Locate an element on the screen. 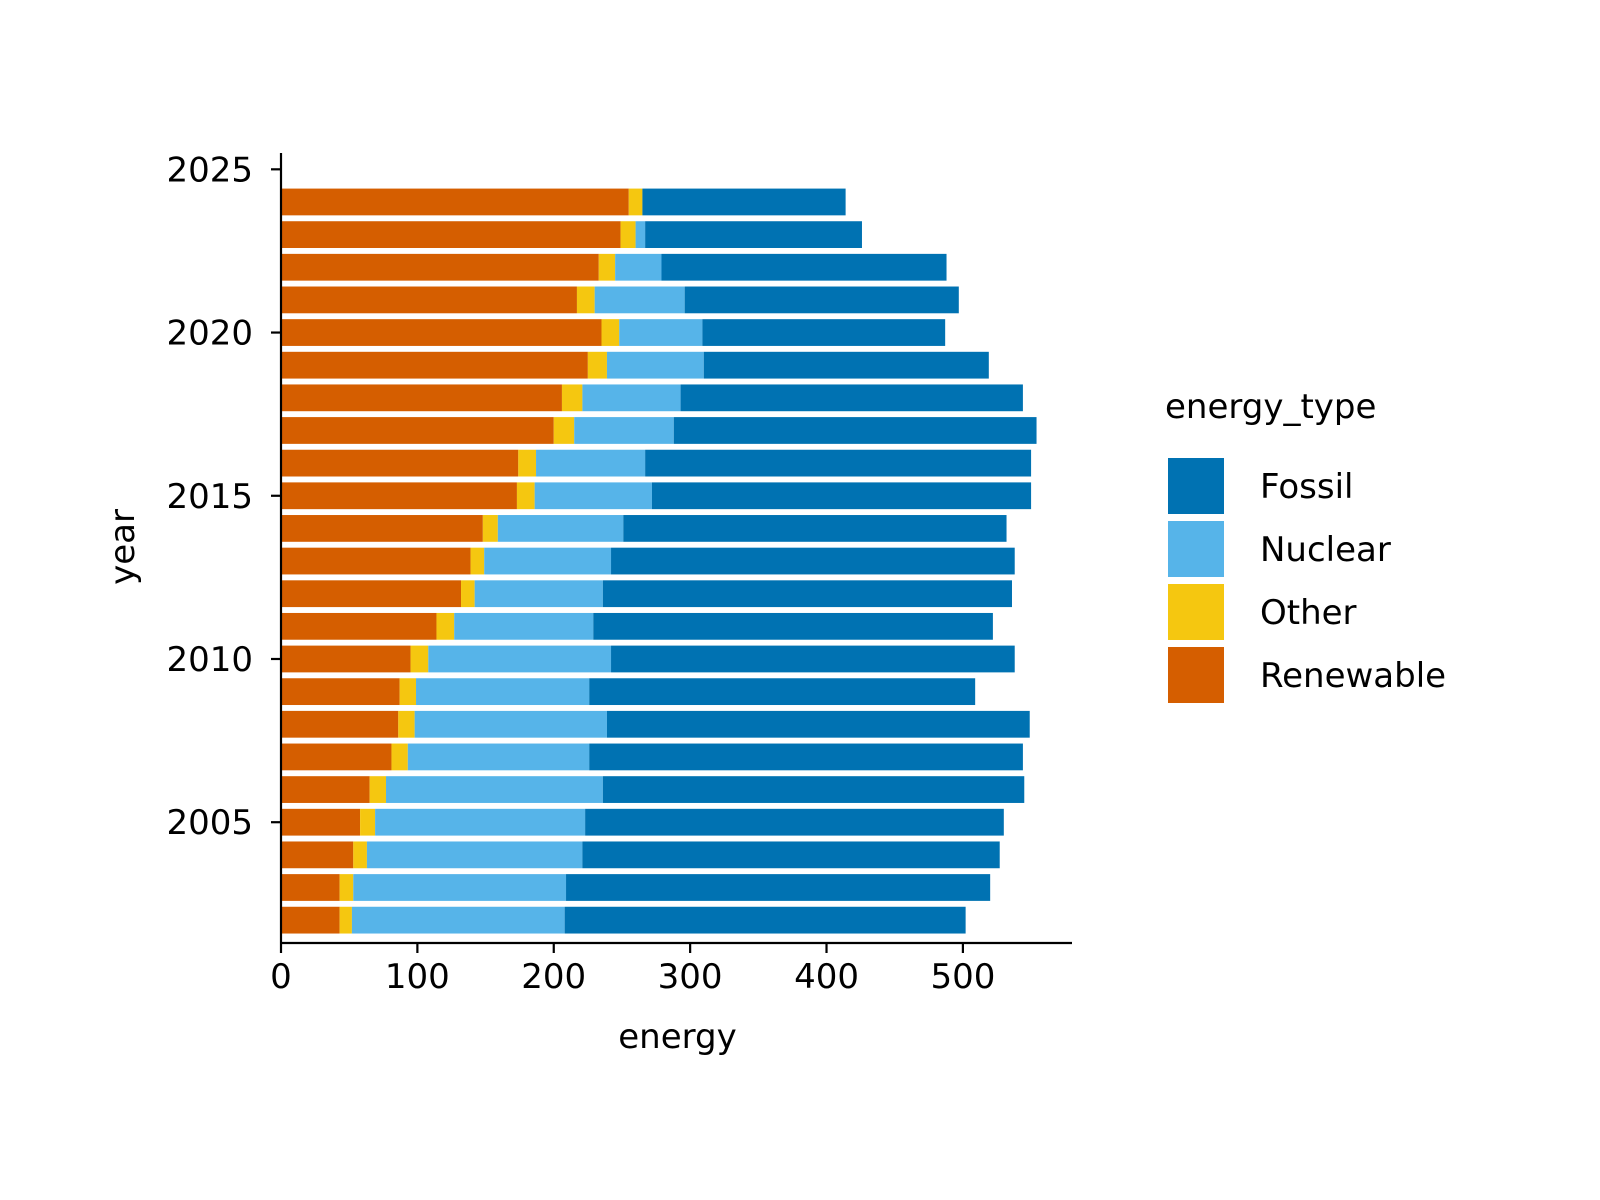 The height and width of the screenshot is (1200, 1600). bar-renewable-2016 is located at coordinates (400, 463).